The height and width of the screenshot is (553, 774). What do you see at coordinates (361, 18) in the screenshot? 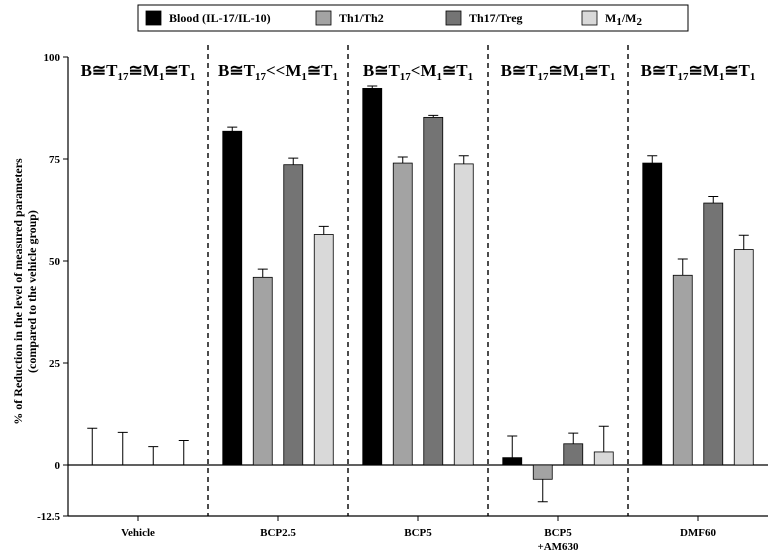
I see `legend-label: Th1/Th2` at bounding box center [361, 18].